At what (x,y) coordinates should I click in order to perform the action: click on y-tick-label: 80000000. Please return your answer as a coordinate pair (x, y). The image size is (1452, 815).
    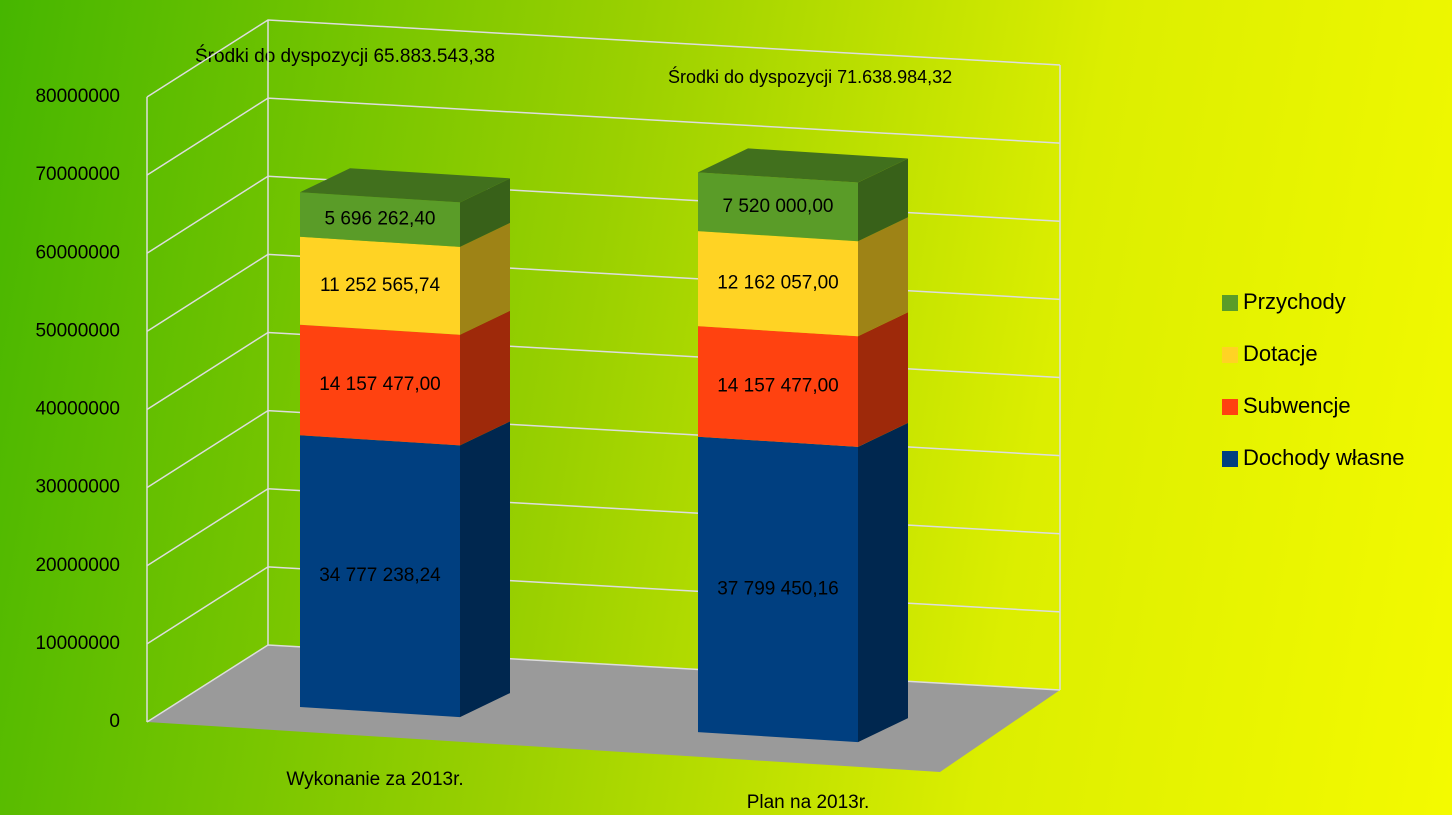
    Looking at the image, I should click on (77, 96).